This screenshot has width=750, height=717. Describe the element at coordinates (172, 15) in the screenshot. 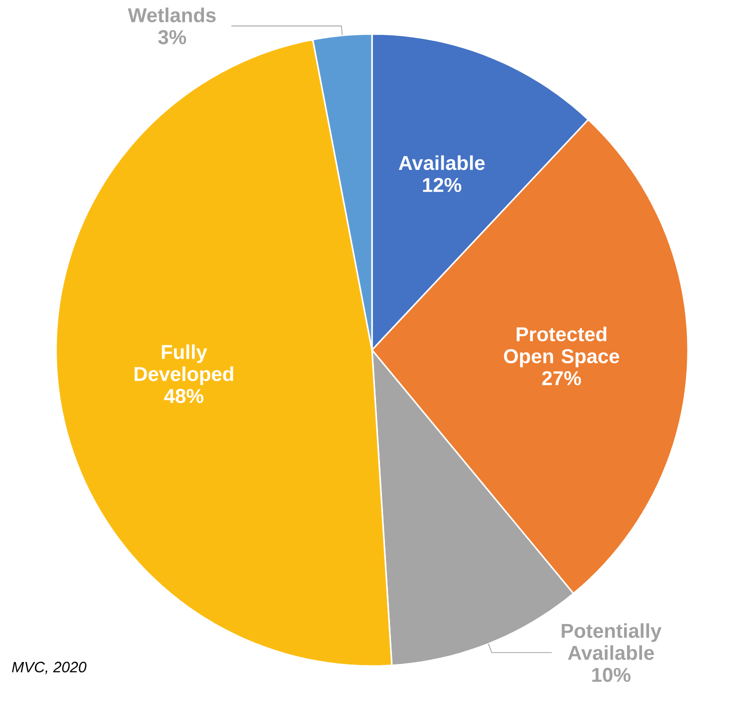

I see `slice-label: Wetlands` at that location.